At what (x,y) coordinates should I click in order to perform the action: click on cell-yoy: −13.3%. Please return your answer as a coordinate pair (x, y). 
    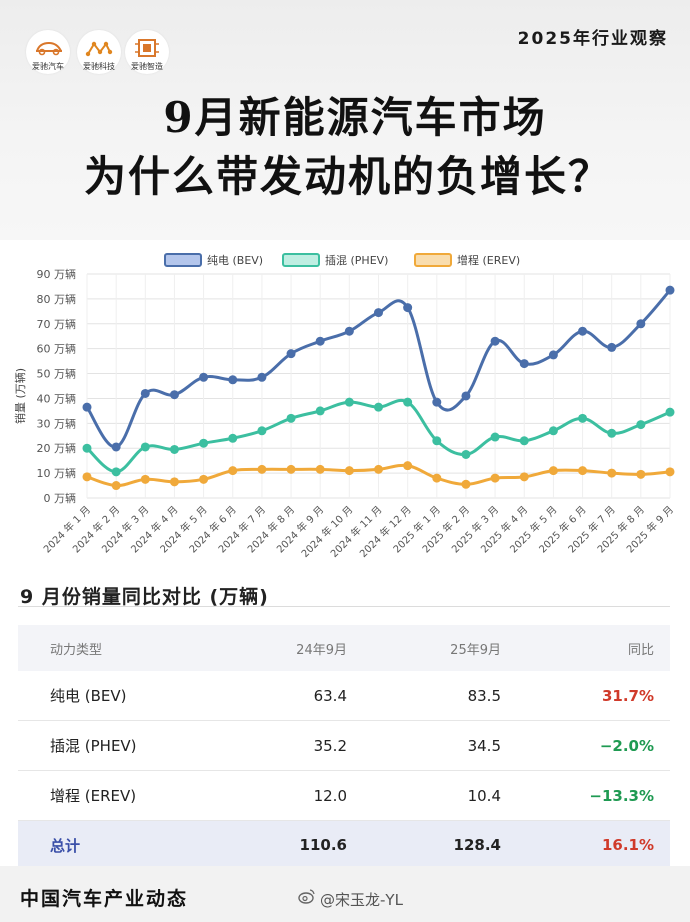
    Looking at the image, I should click on (621, 795).